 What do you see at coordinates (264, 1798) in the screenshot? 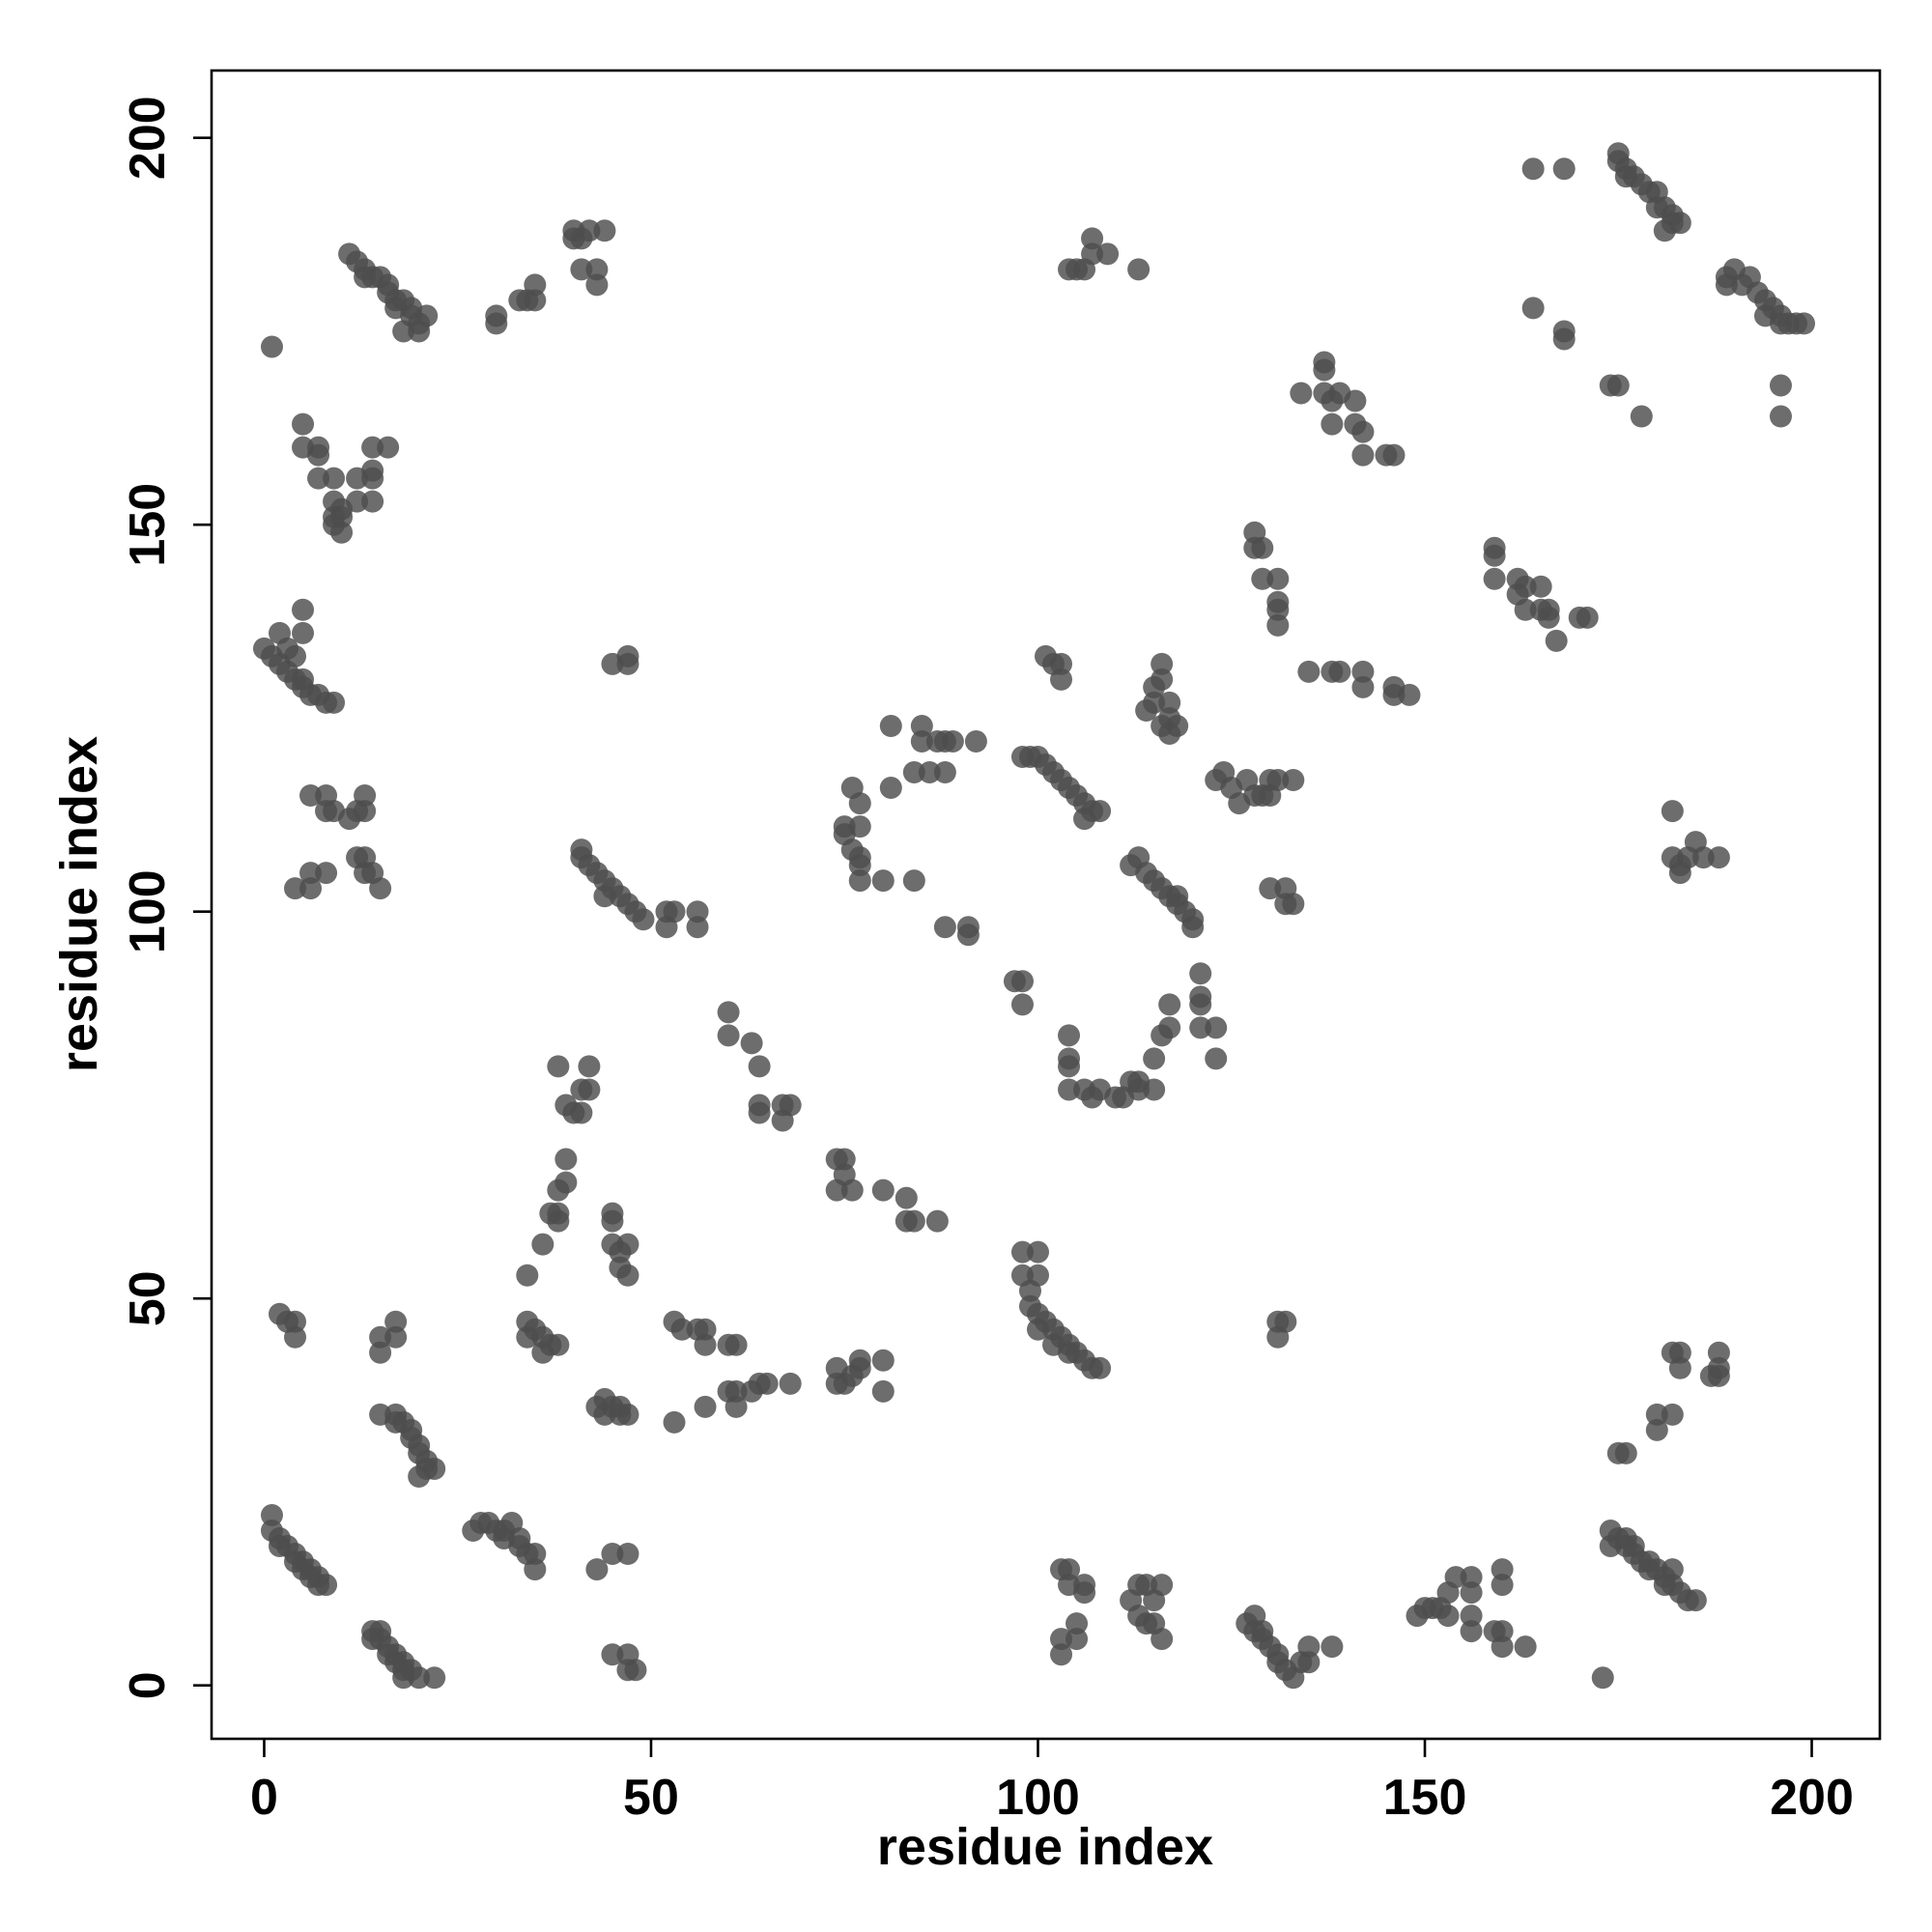
I see `x-tick-label: 0` at bounding box center [264, 1798].